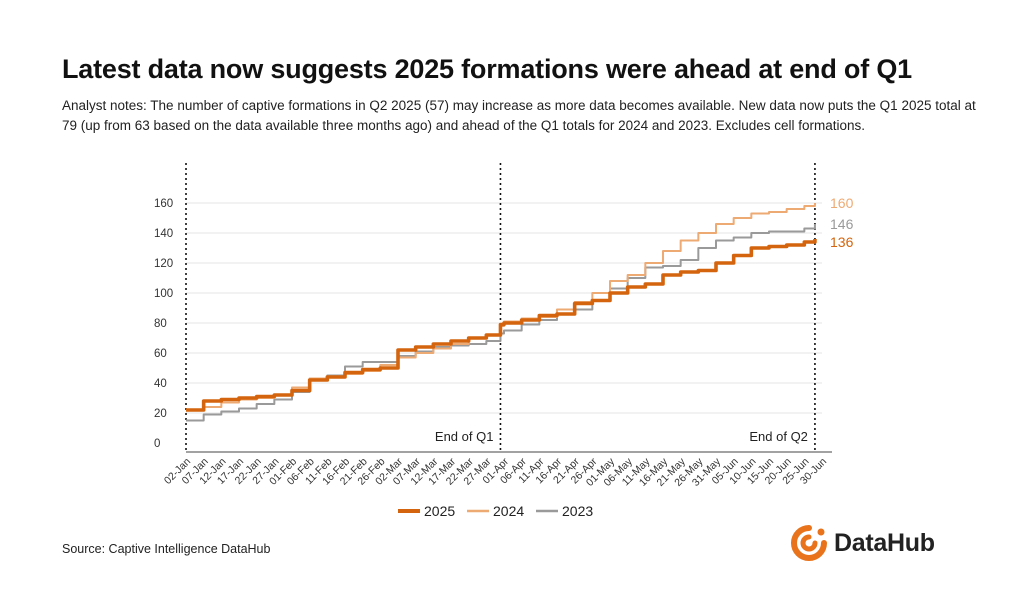 The image size is (1024, 608). What do you see at coordinates (439, 511) in the screenshot?
I see `legend-label-2025: 2025` at bounding box center [439, 511].